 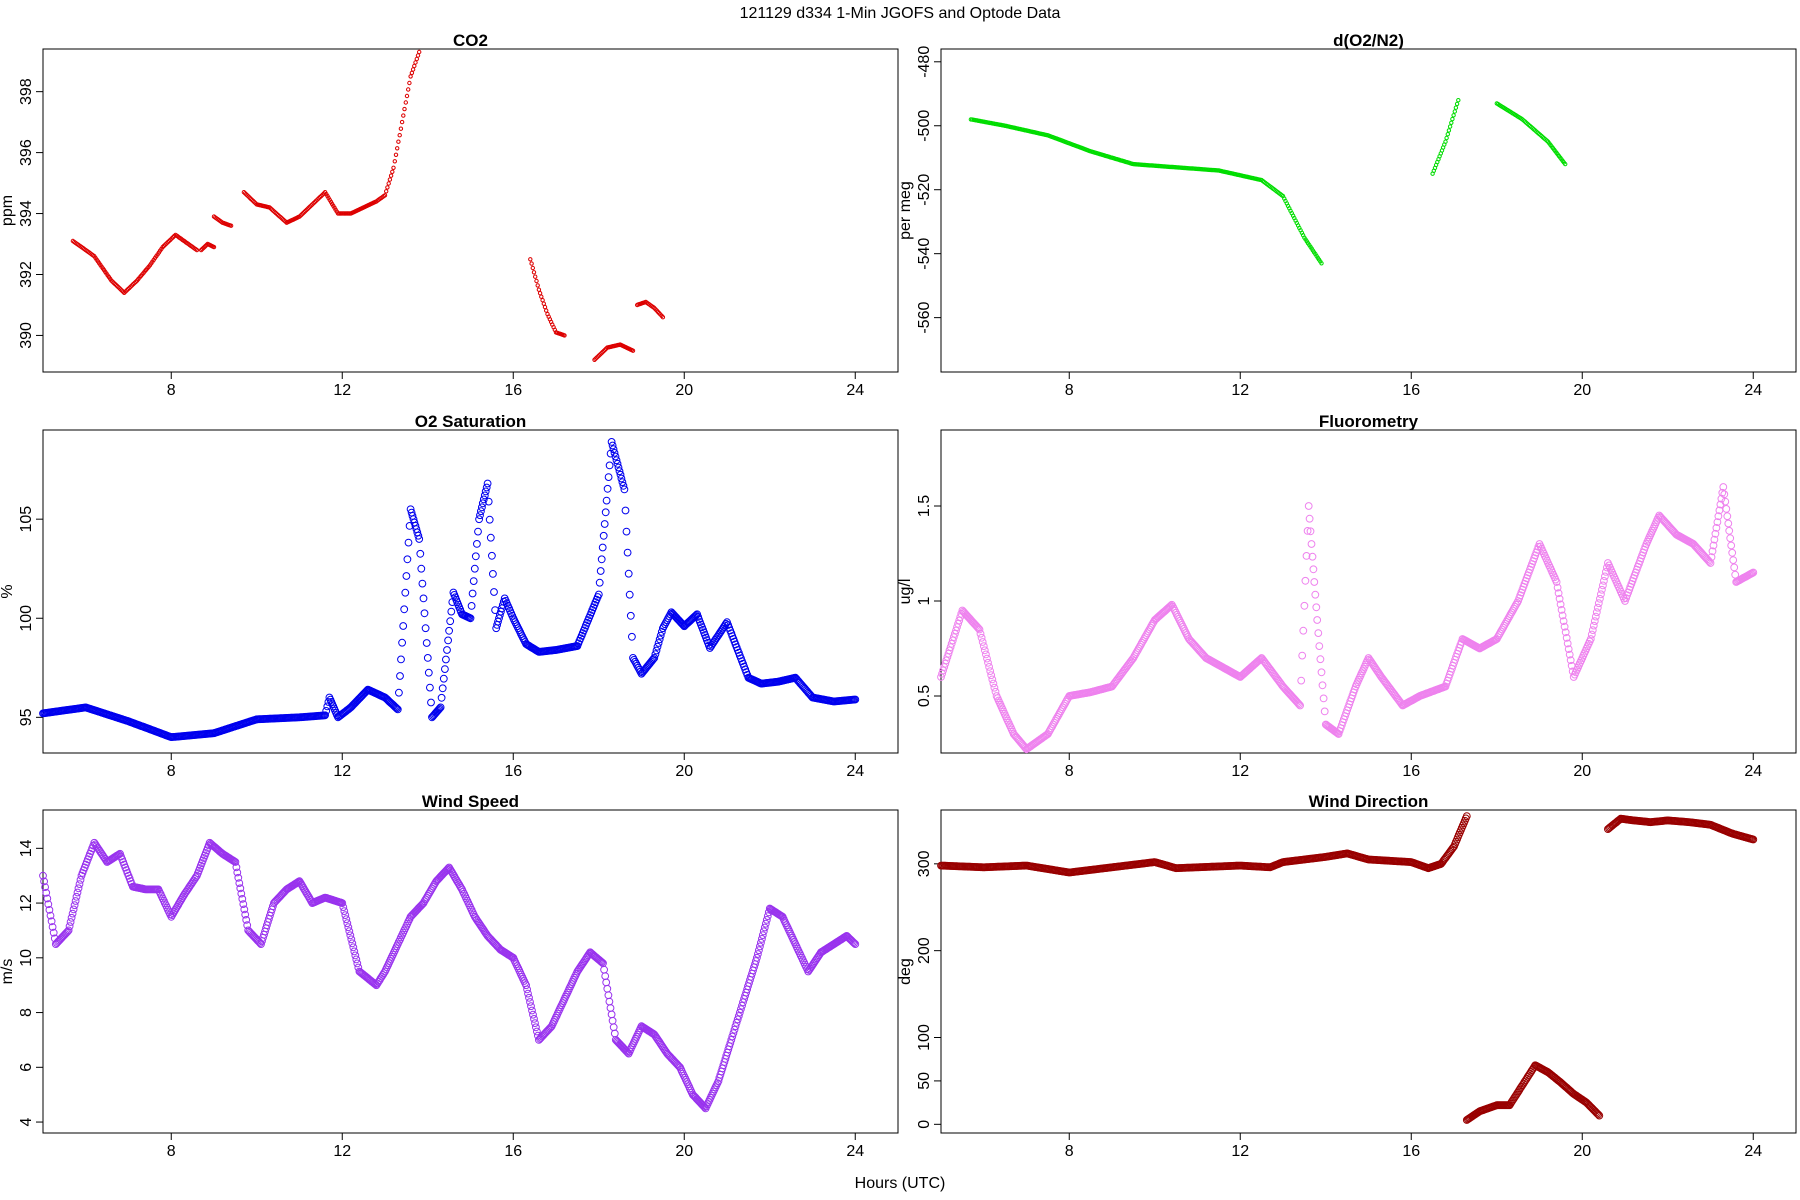 I want to click on x-tick-label: 16, so click(x=1411, y=771).